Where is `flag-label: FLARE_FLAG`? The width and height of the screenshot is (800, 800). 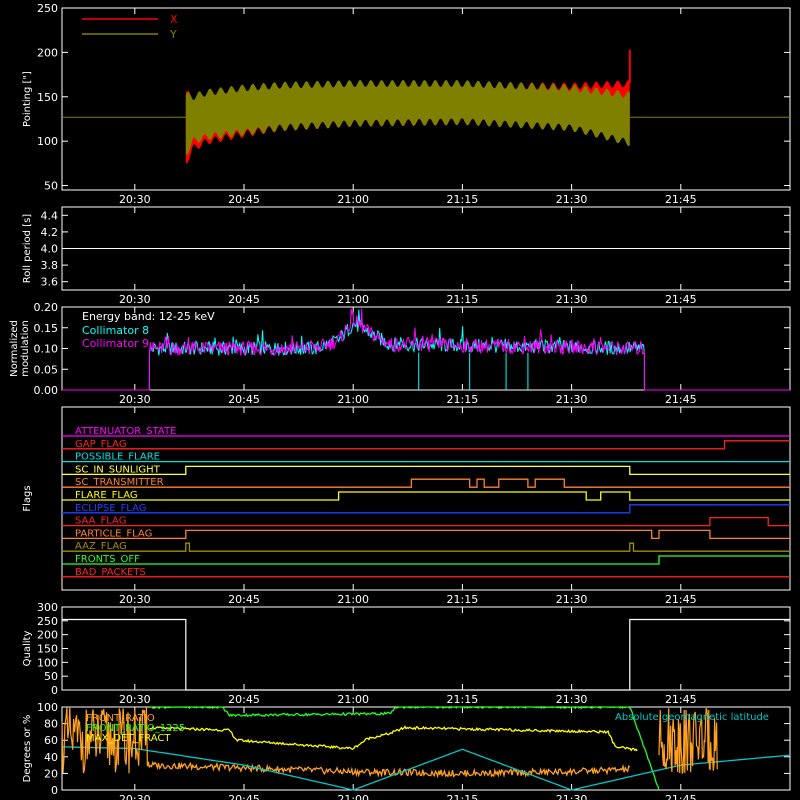
flag-label: FLARE_FLAG is located at coordinates (106, 495).